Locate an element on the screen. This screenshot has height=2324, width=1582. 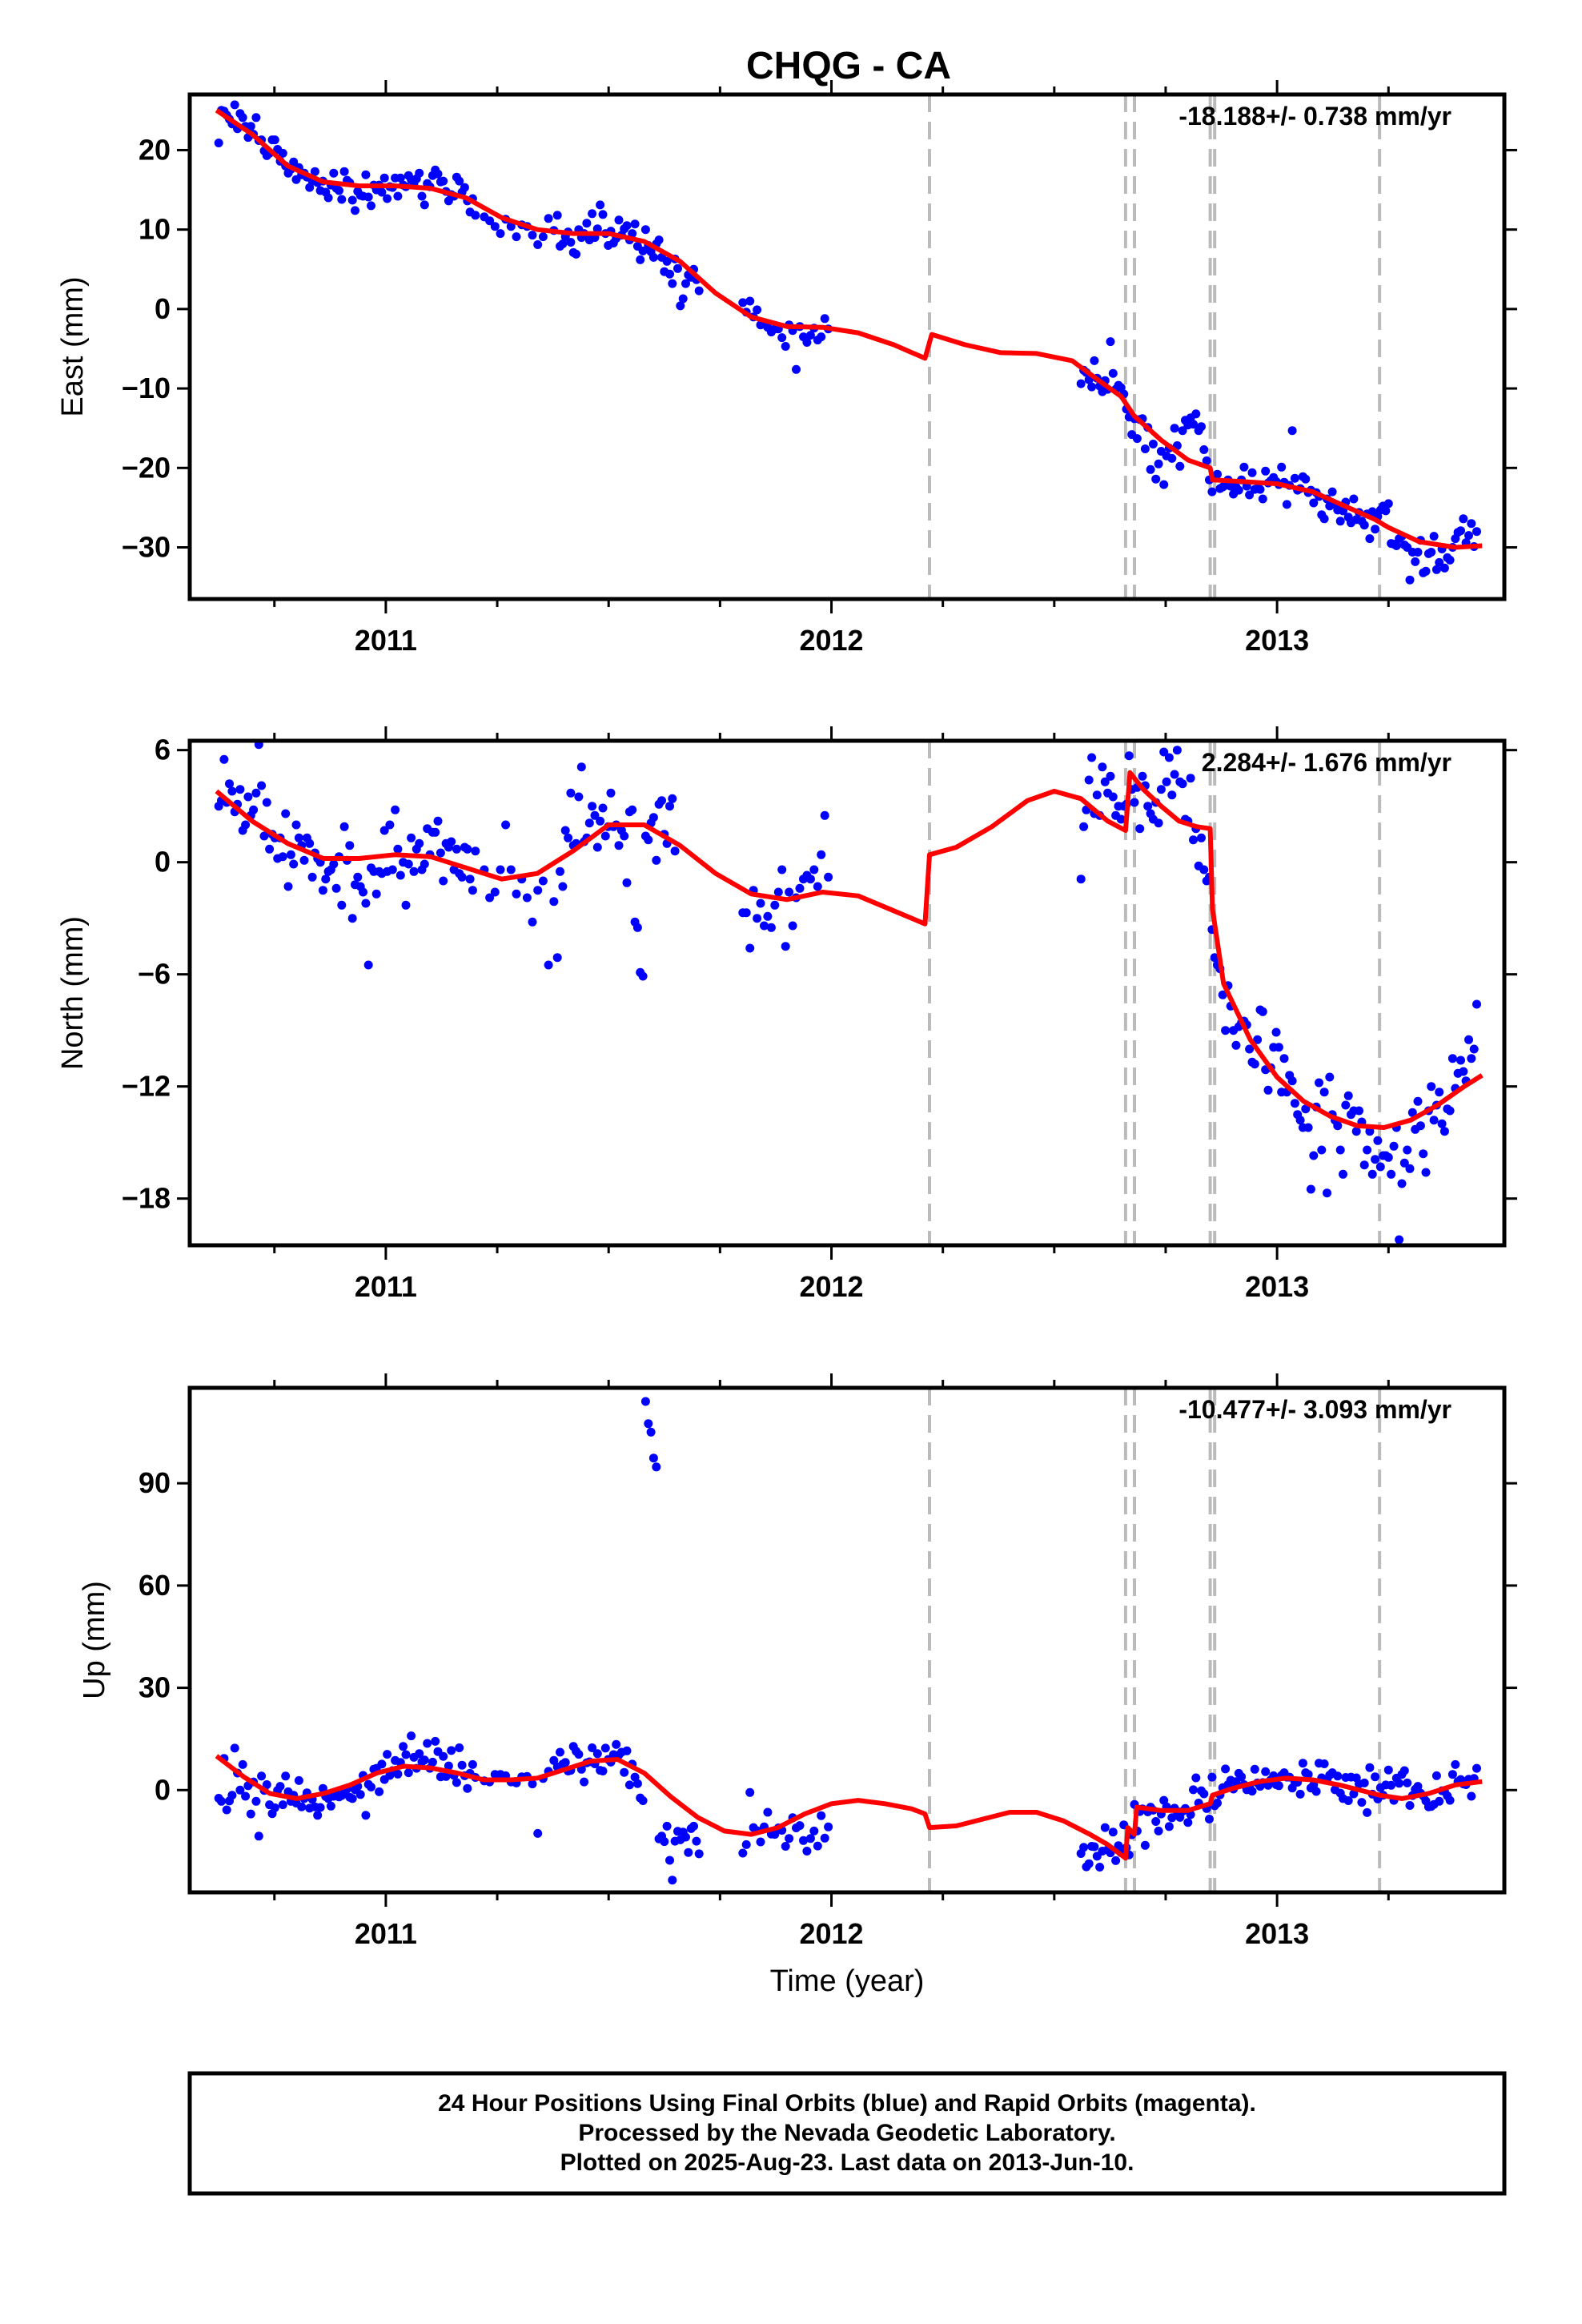
velocity-label: -18.188+/- 0.738 mm/yr is located at coordinates (1315, 116).